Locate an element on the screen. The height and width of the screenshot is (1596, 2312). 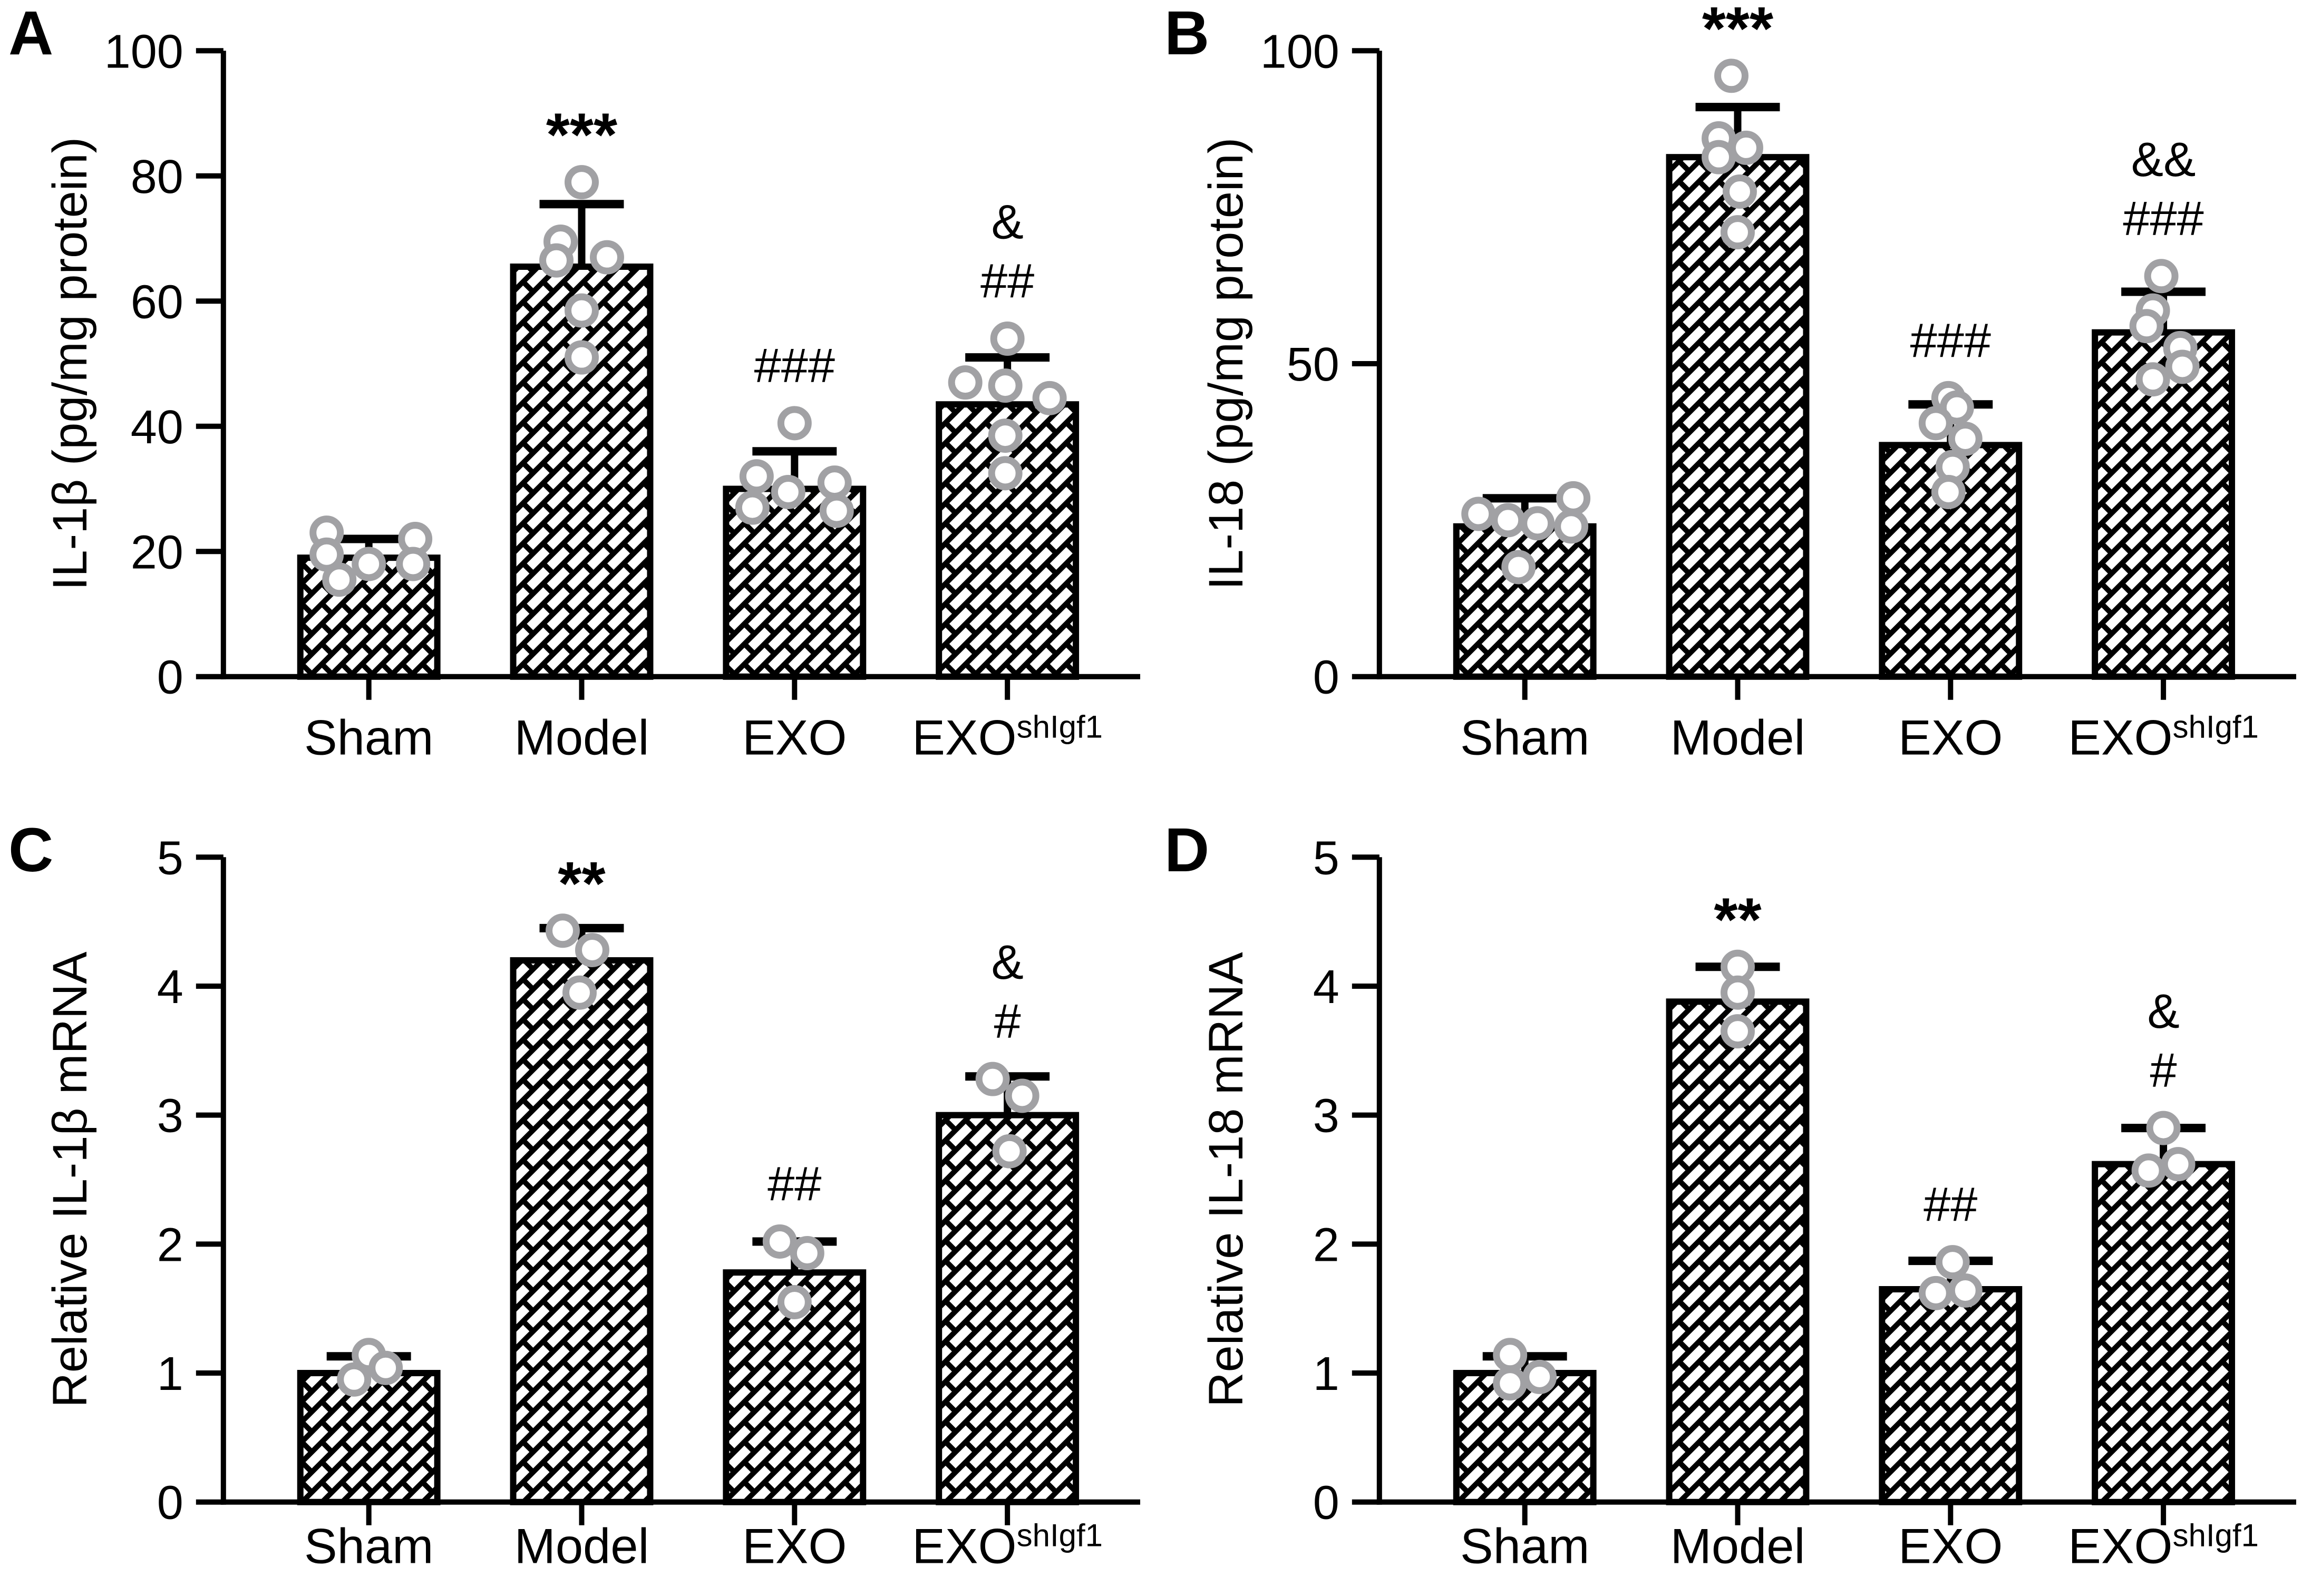
y-tick-label: 60 is located at coordinates (157, 302).